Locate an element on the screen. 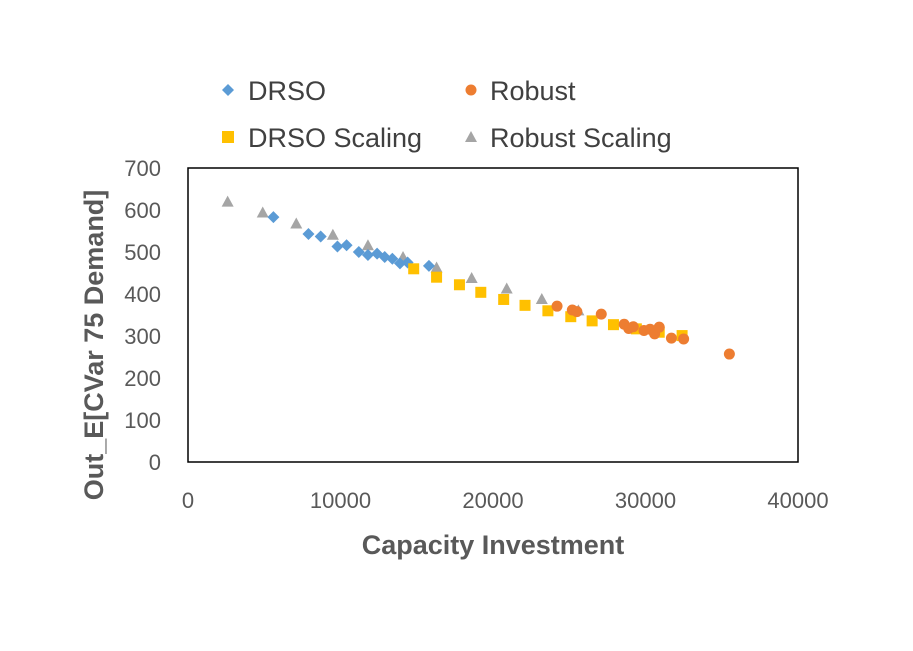 The width and height of the screenshot is (913, 651). legend-marker-robust-scaling is located at coordinates (471, 136).